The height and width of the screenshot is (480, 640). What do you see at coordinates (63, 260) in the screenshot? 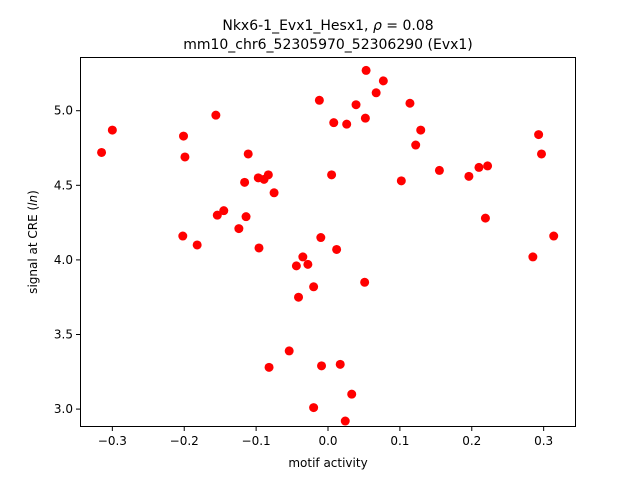
I see `y-tick-label: 4.0` at bounding box center [63, 260].